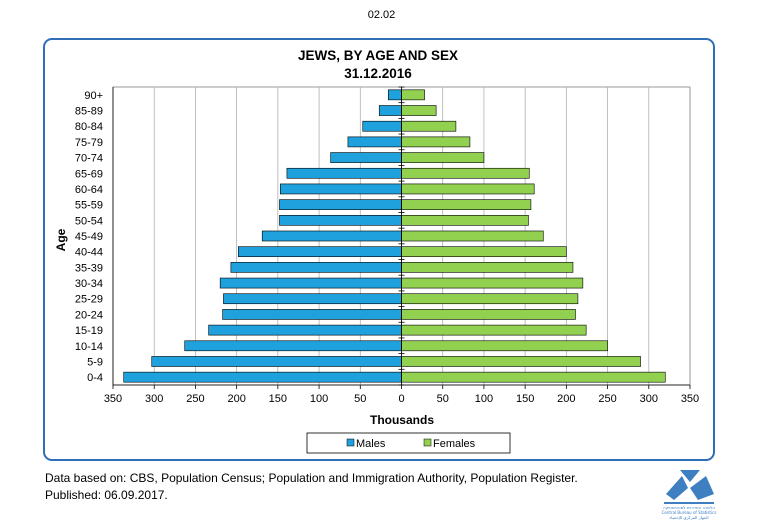  Describe the element at coordinates (402, 420) in the screenshot. I see `x-axis-label: Thousands` at that location.